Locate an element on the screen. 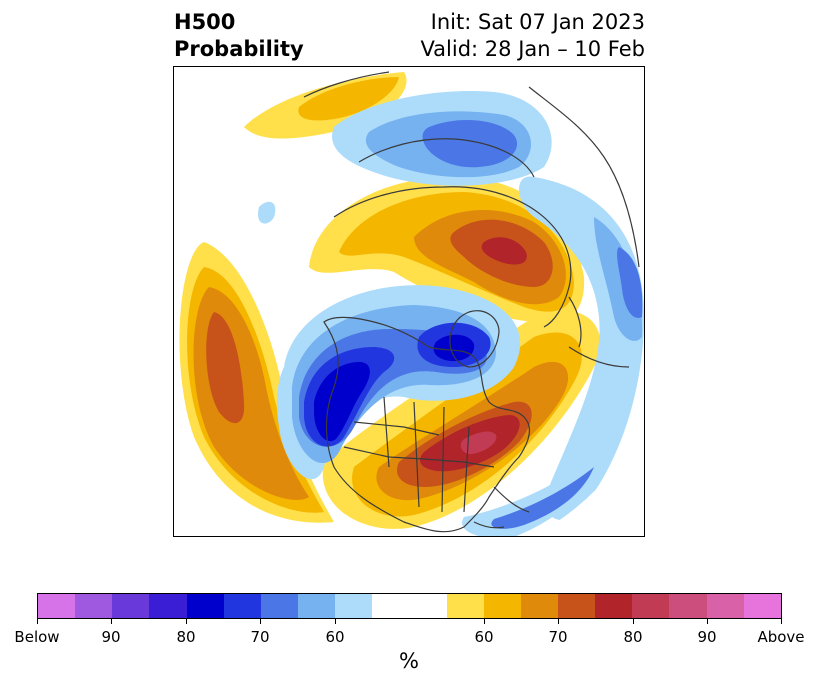 The width and height of the screenshot is (819, 686). init-date: Init: Sat 07 Jan 2023 is located at coordinates (537, 22).